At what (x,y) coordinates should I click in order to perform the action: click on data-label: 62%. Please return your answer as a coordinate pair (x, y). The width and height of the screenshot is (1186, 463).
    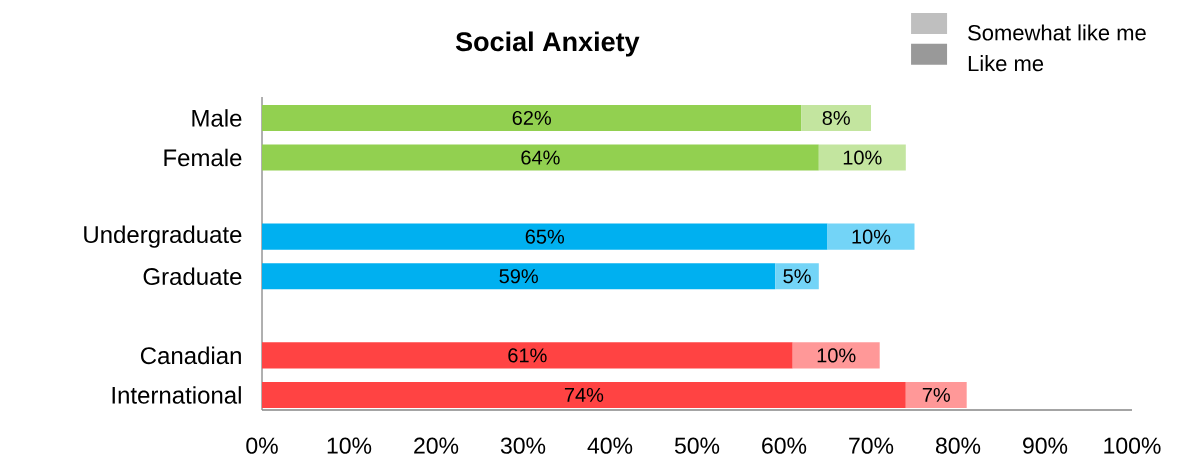
    Looking at the image, I should click on (531, 118).